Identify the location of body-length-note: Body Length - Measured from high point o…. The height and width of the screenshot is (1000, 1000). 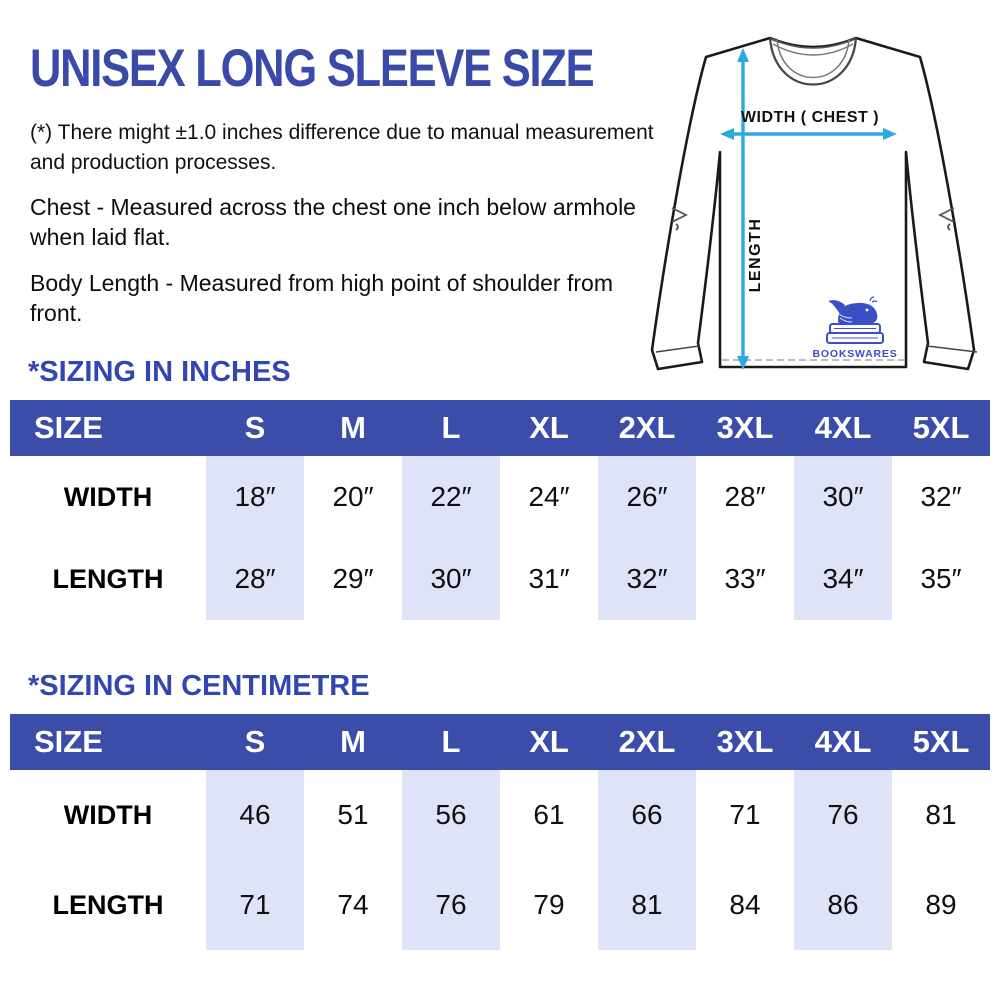
(321, 297).